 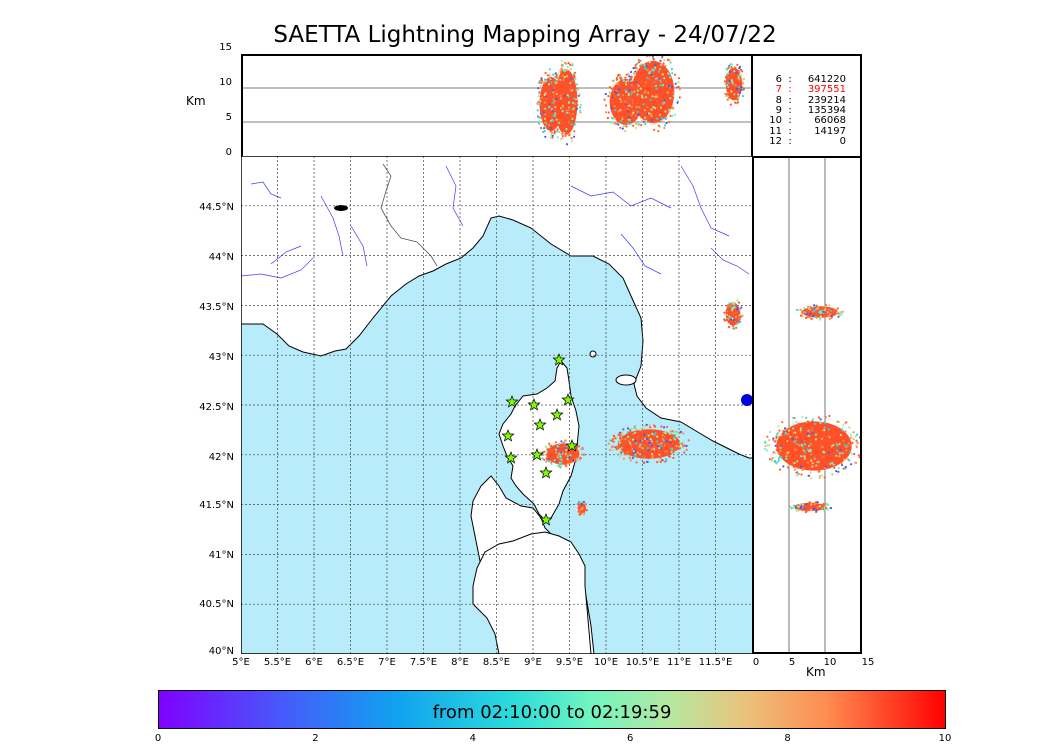 I want to click on source-count-value: 135394, so click(x=826, y=110).